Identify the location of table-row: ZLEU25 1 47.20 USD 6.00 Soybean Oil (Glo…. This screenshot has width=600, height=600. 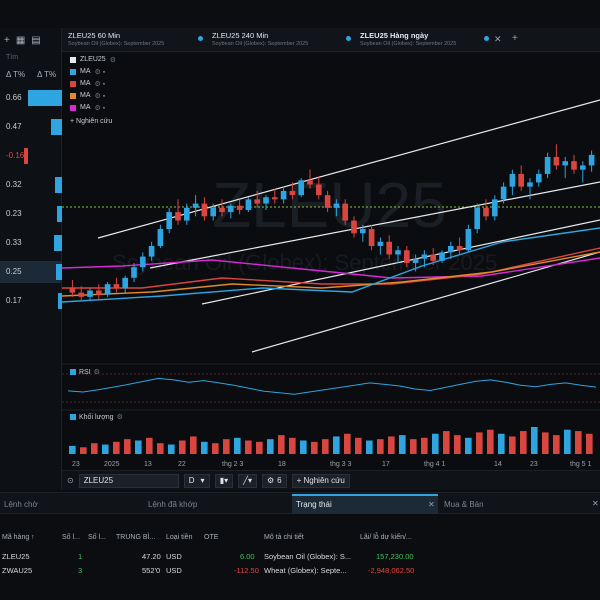
(300, 559).